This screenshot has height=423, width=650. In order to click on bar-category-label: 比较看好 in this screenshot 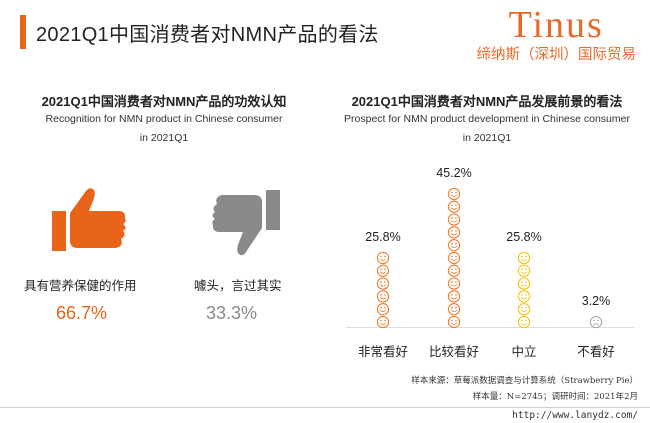, I will do `click(453, 352)`.